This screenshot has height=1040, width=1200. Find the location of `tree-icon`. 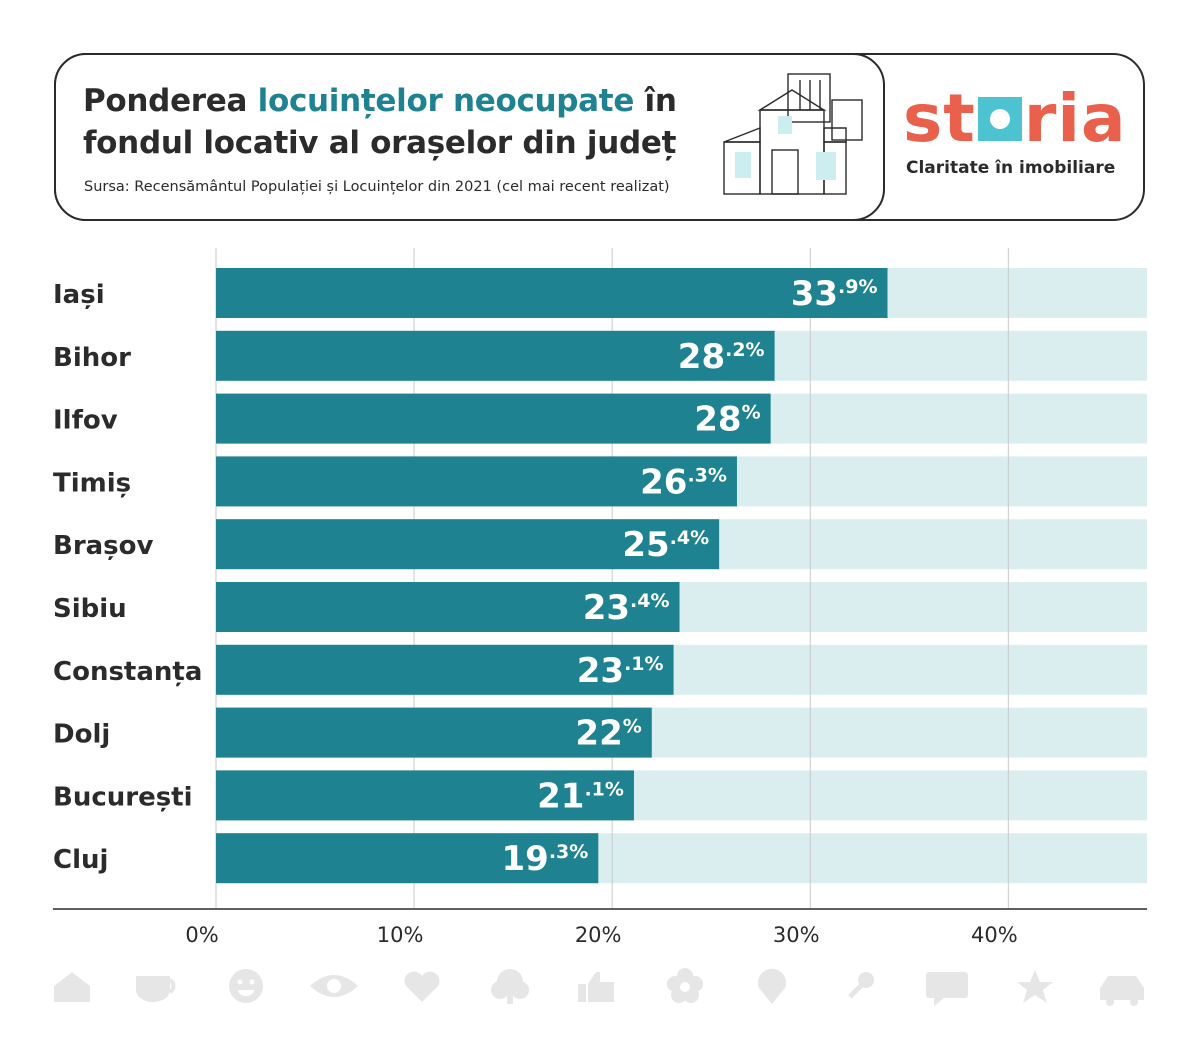

tree-icon is located at coordinates (510, 986).